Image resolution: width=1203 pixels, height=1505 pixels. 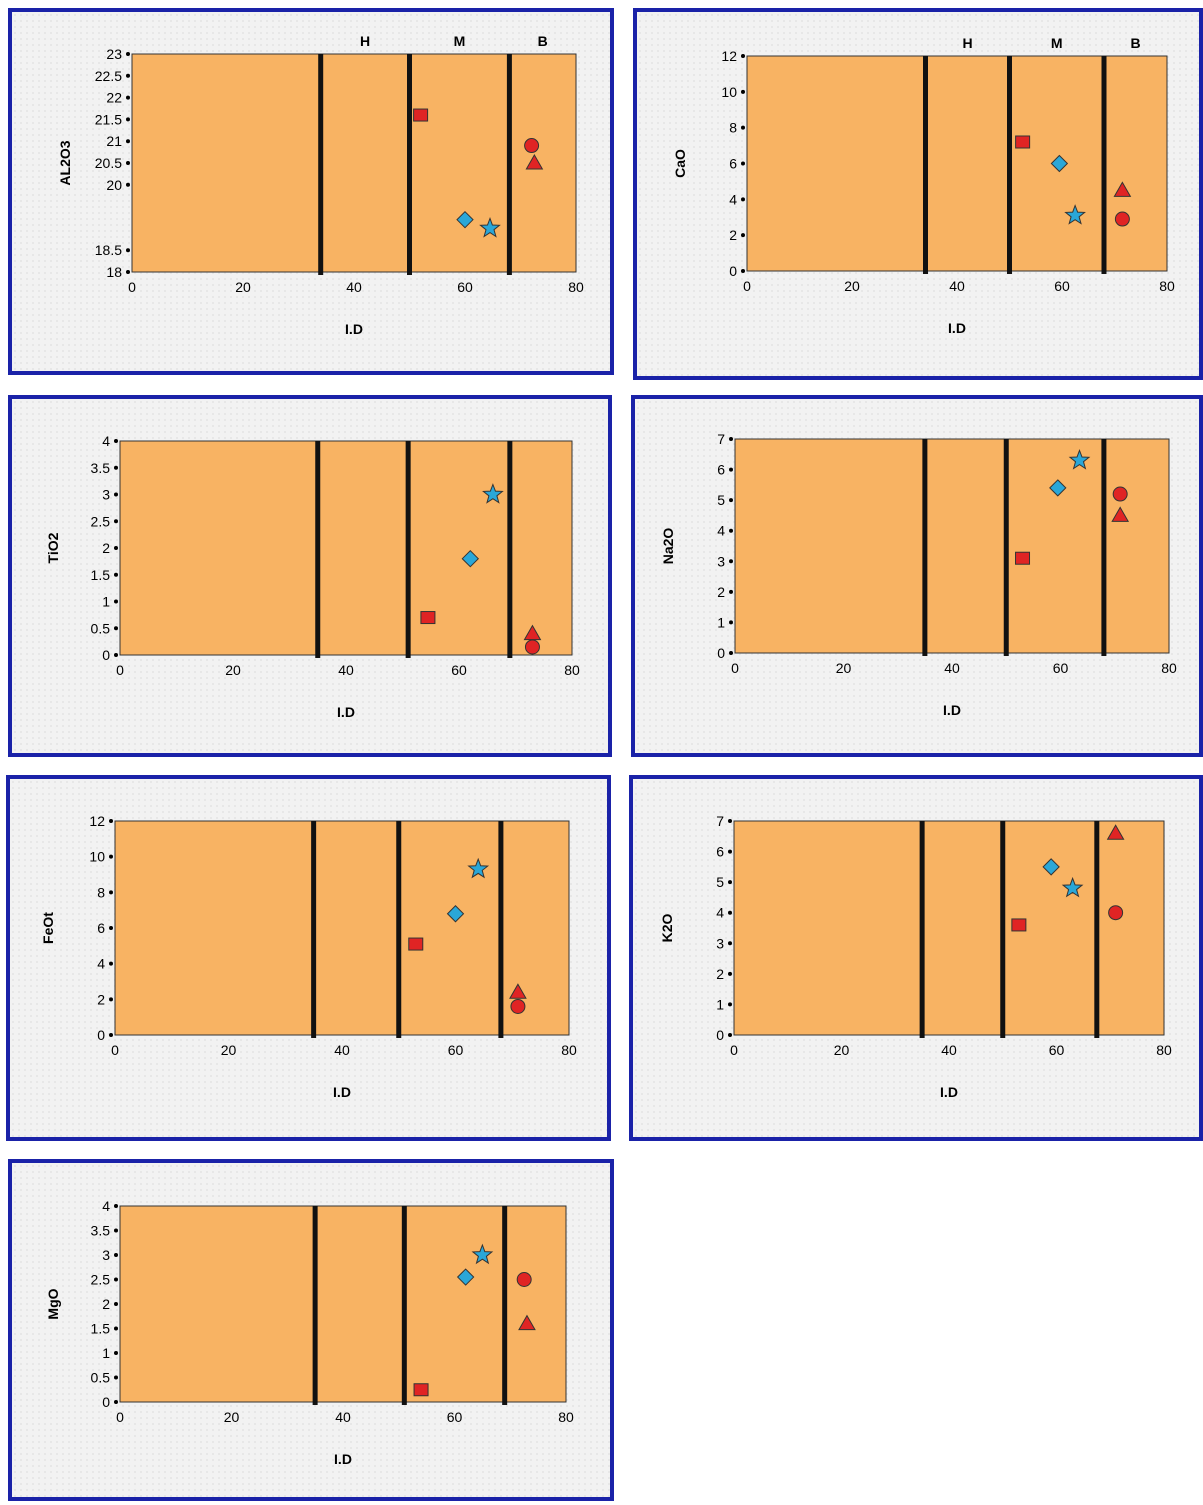 I want to click on y-axis-title: CaO, so click(x=680, y=163).